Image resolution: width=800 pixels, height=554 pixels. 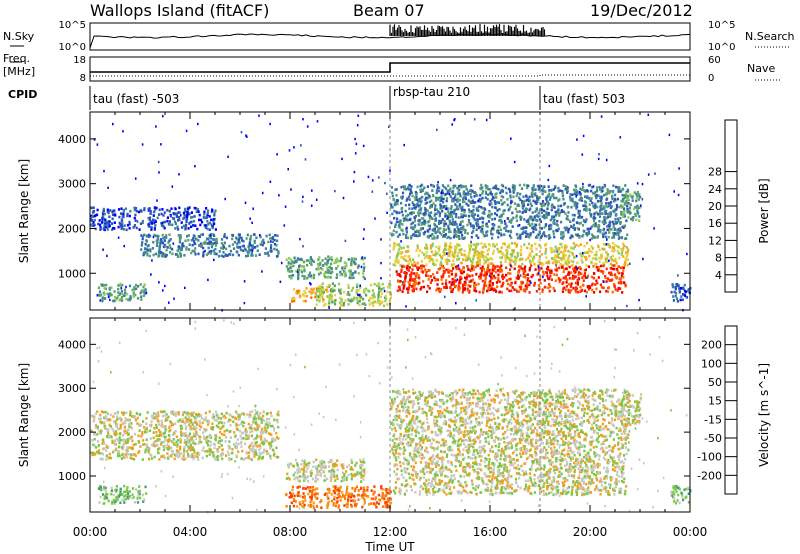 I want to click on noise-strip: N.Sky 10^5 10^0 10^5 10^0 N.Search, so click(x=399, y=36).